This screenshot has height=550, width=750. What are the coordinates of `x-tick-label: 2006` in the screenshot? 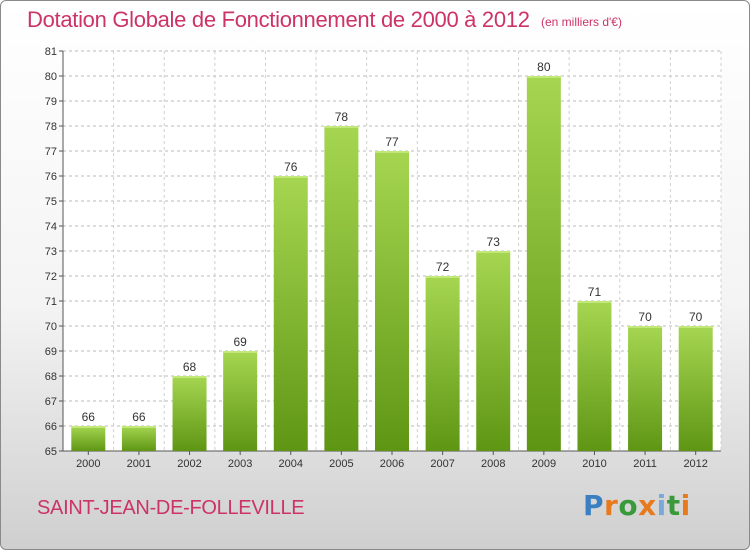 It's located at (392, 464).